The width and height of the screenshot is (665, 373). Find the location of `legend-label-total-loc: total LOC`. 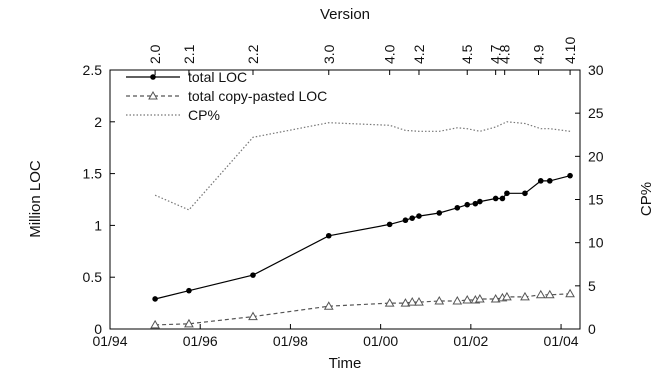

legend-label-total-loc: total LOC is located at coordinates (217, 77).